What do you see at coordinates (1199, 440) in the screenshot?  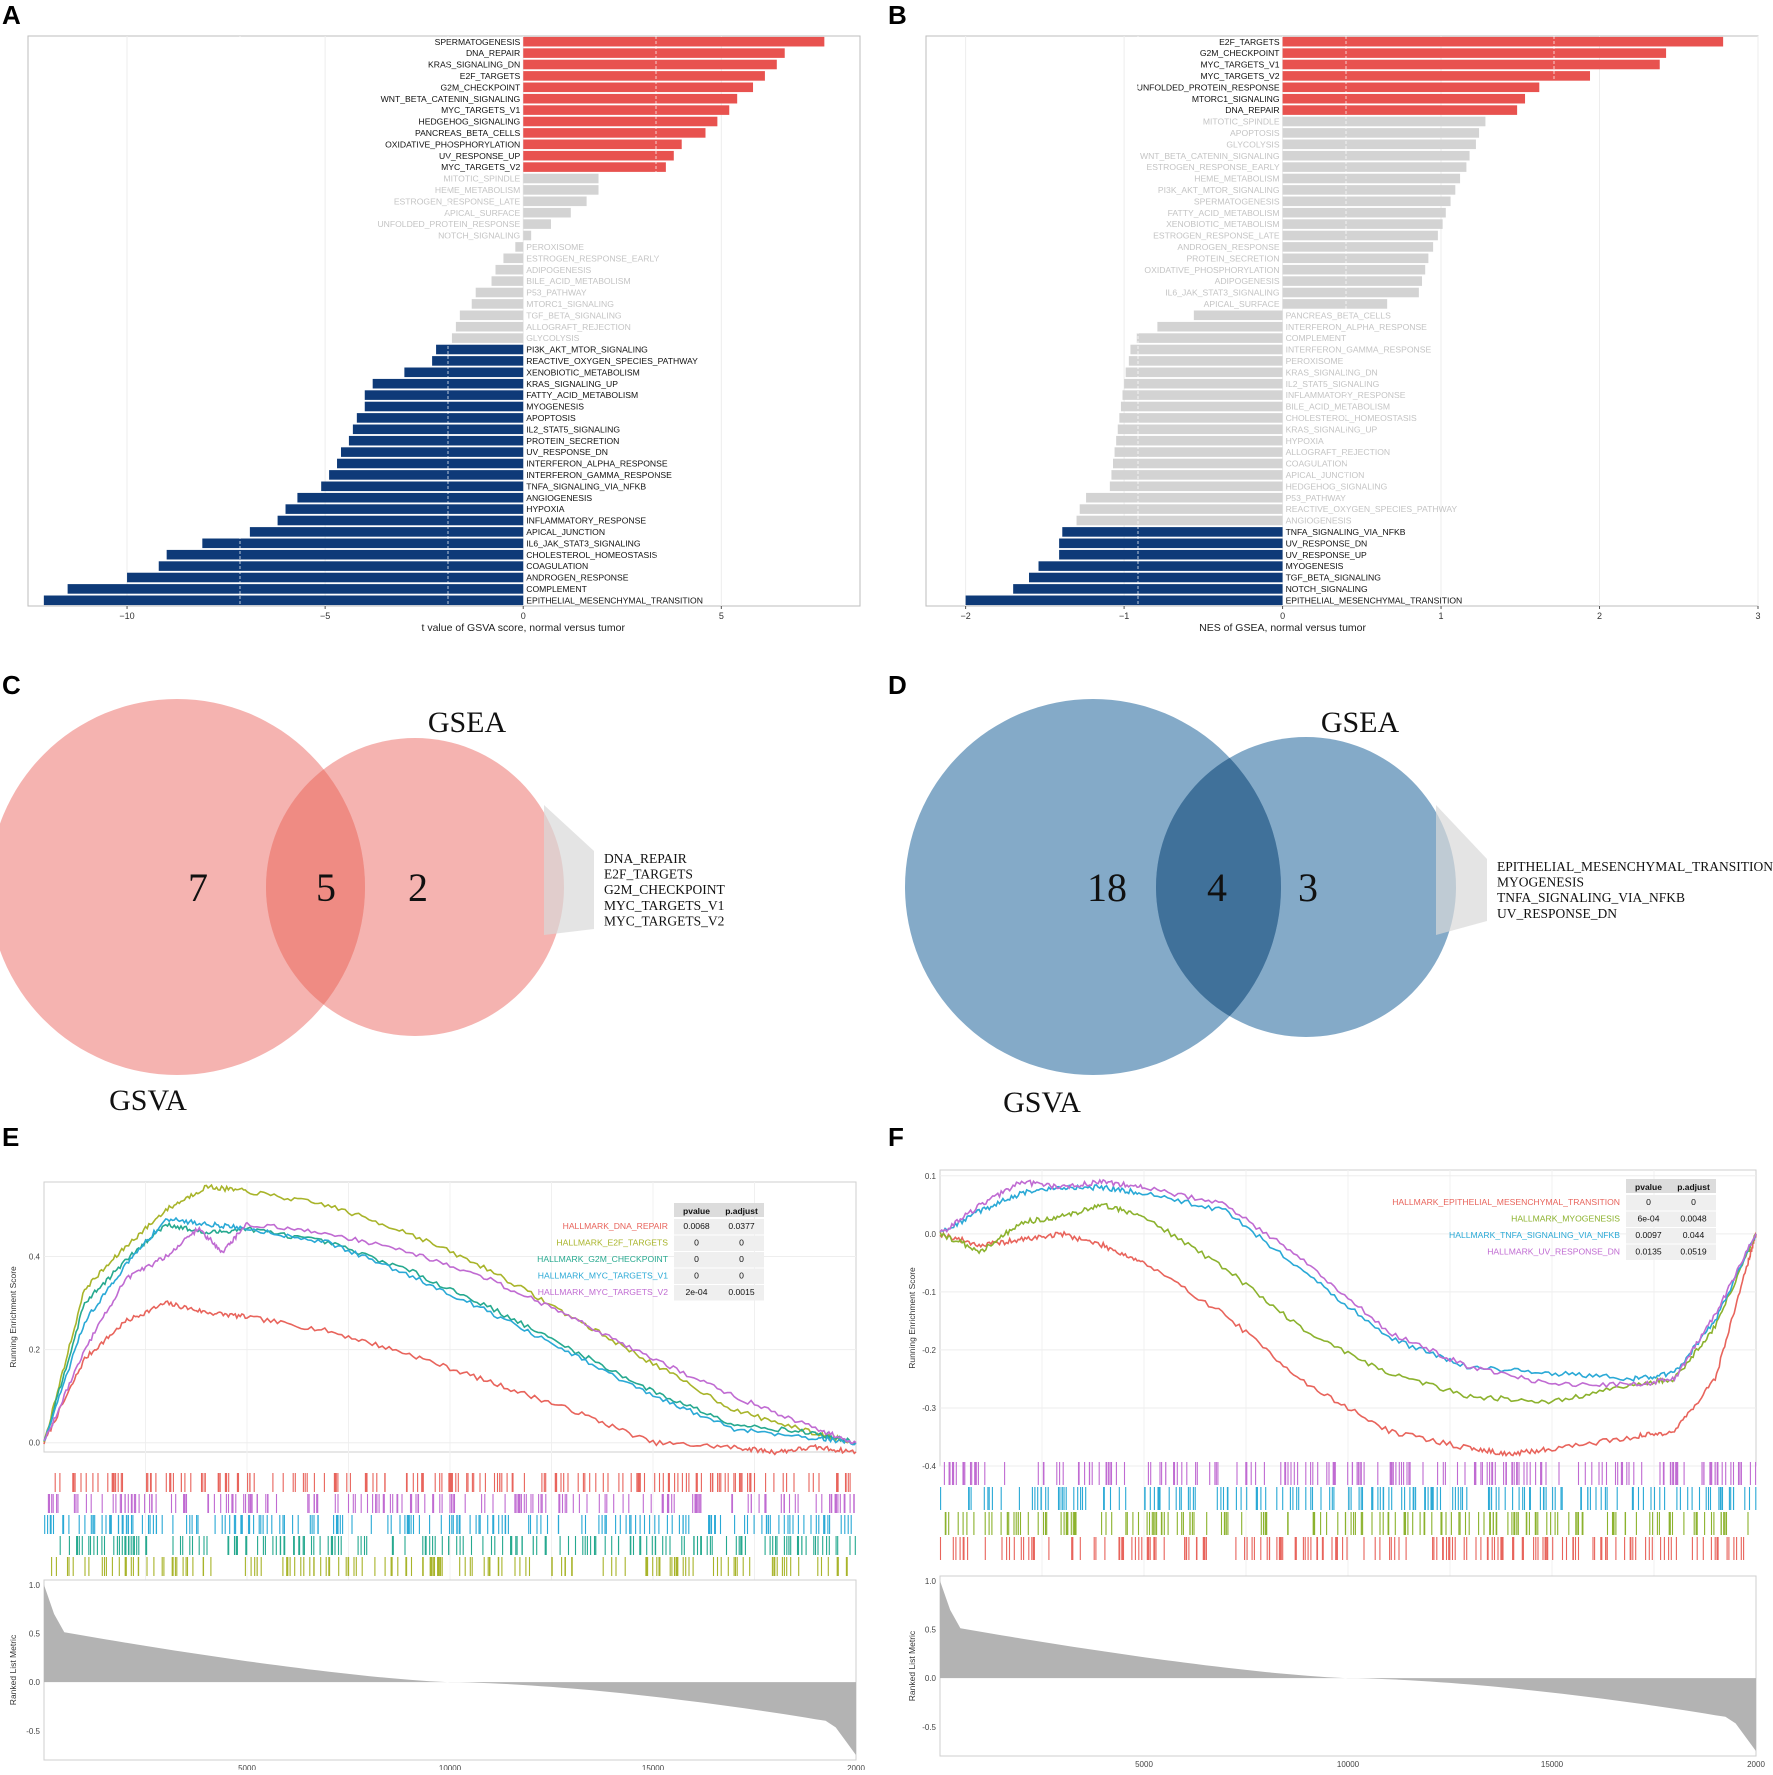 I see `bar-hypoxia` at bounding box center [1199, 440].